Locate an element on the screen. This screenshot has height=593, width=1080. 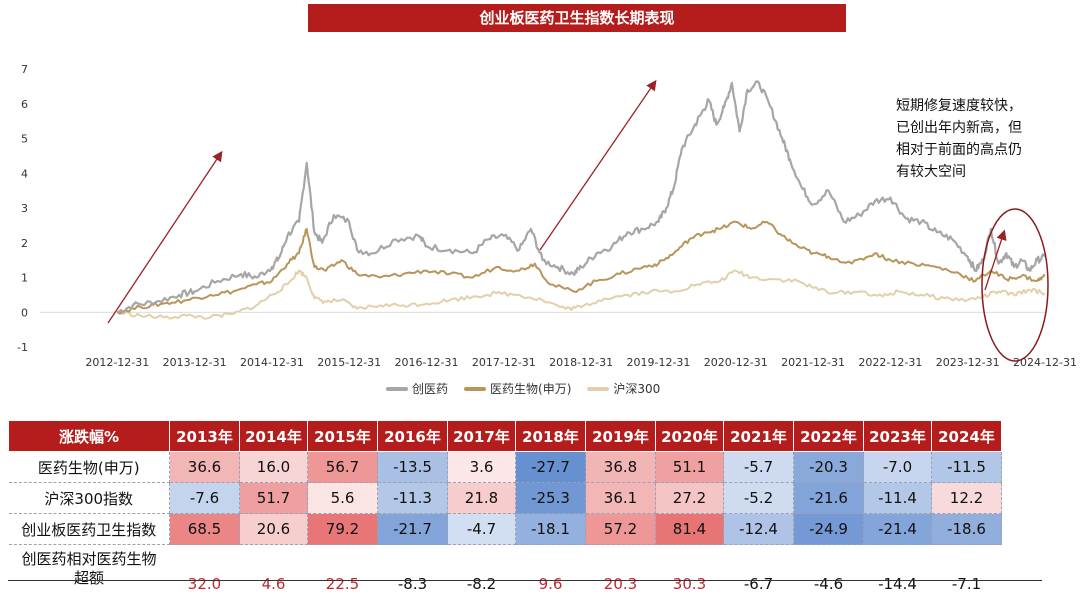
x-tick-label: 2019-12-31 is located at coordinates (658, 362).